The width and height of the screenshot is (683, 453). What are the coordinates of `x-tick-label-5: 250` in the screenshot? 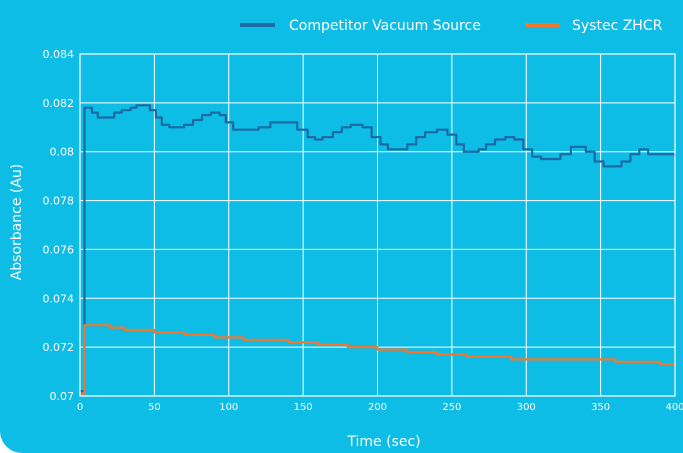 It's located at (451, 407).